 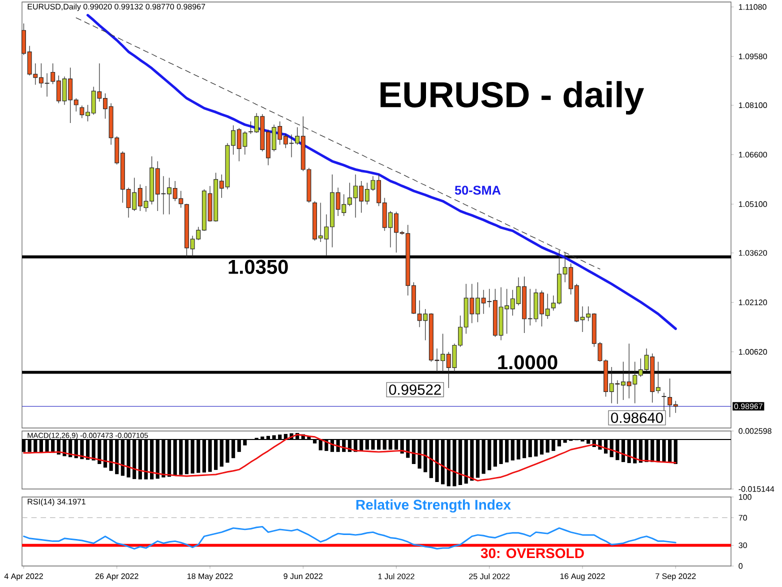 What do you see at coordinates (528, 362) in the screenshot?
I see `ref-line-label: 1.0000` at bounding box center [528, 362].